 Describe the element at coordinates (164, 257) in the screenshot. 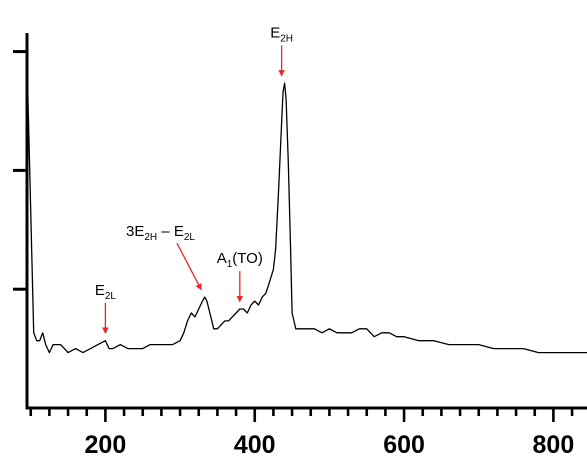

I see `annotation-combo: 3E2H – E2L` at that location.